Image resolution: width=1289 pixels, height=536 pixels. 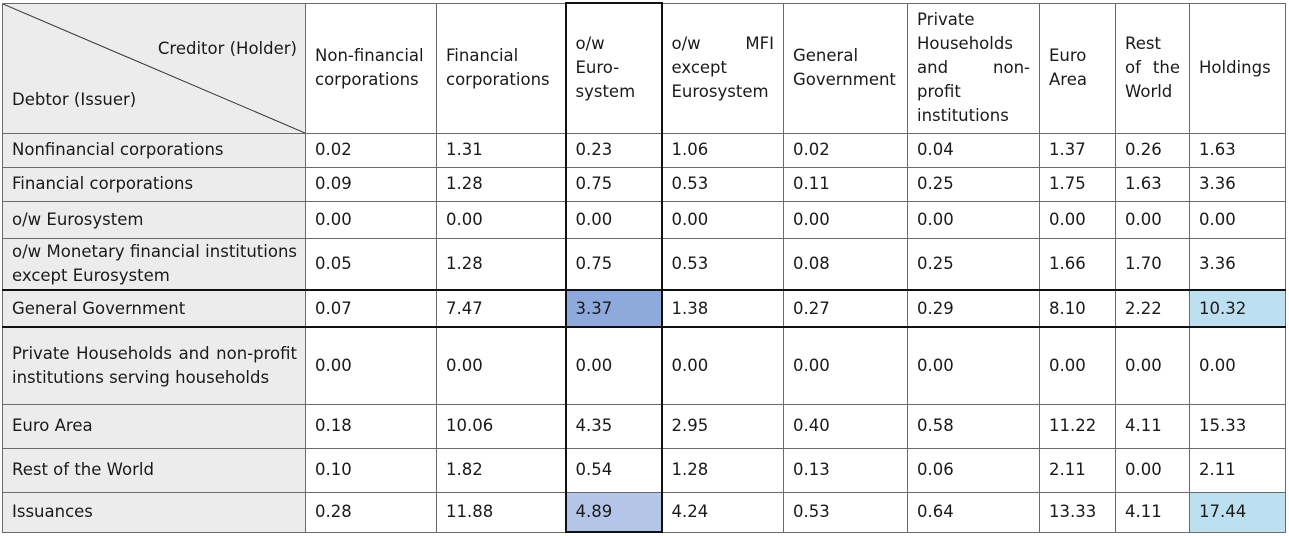 What do you see at coordinates (722, 68) in the screenshot?
I see `col-header-mfi: o/w MFI except Eurosystem` at bounding box center [722, 68].